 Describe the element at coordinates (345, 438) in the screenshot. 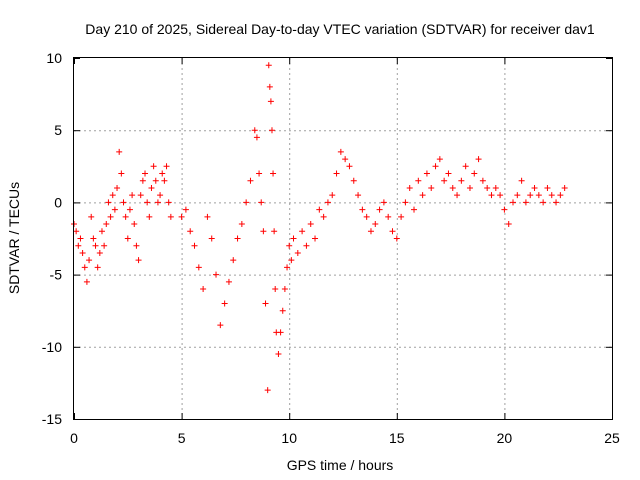

I see `x-tick-labels: 0 5 10 15 20 25` at that location.